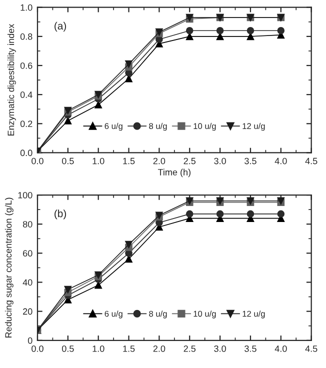  Describe the element at coordinates (27, 311) in the screenshot. I see `y-tick-label: 20` at that location.